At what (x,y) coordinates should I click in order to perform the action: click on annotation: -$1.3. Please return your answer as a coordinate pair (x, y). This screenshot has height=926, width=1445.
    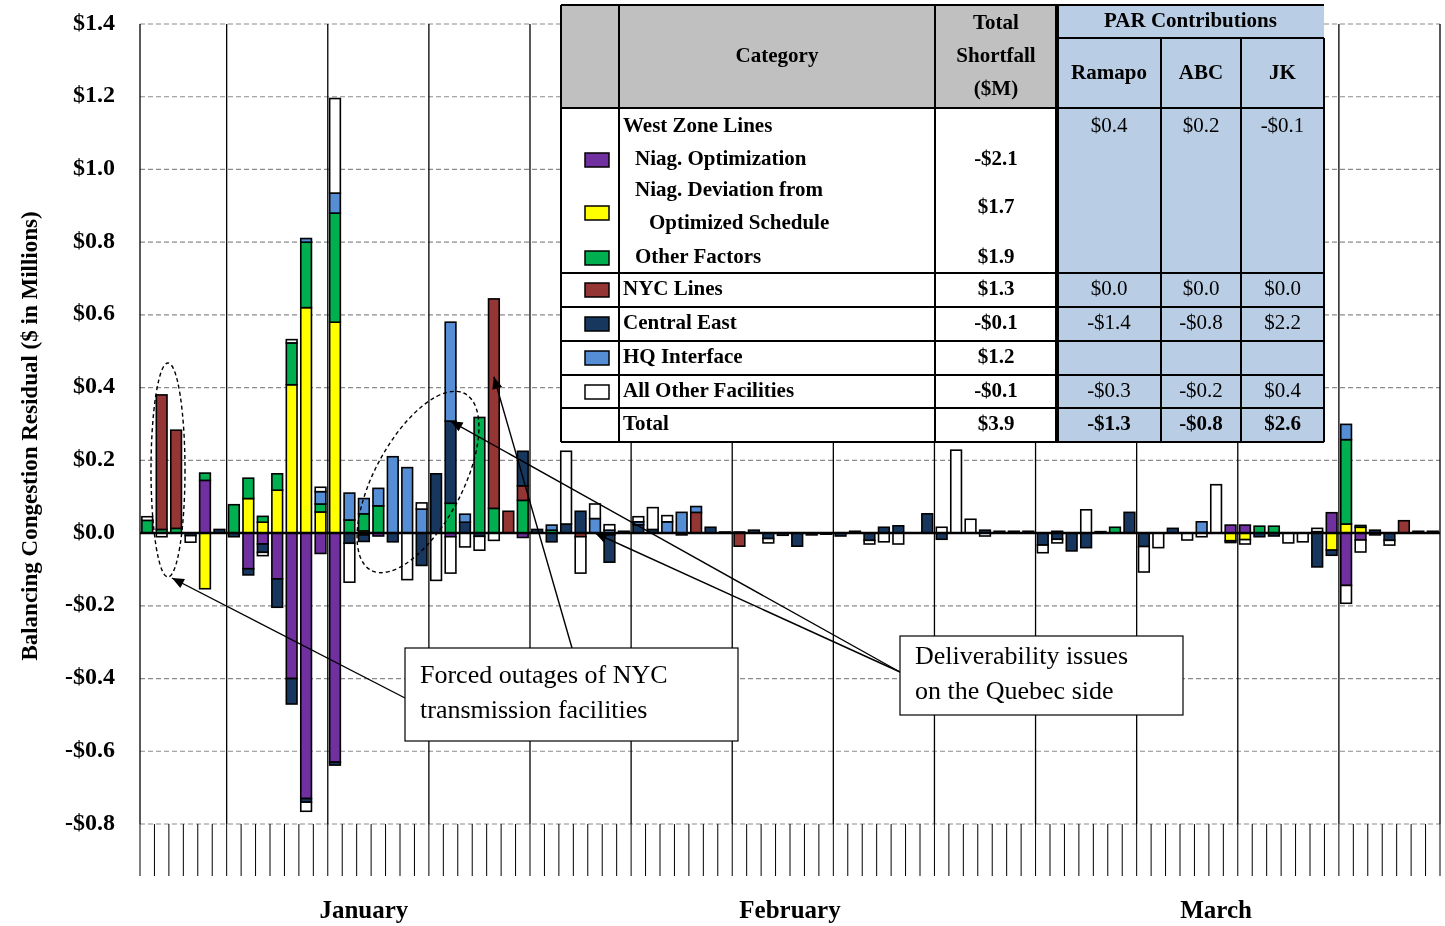
    Looking at the image, I should click on (1109, 422).